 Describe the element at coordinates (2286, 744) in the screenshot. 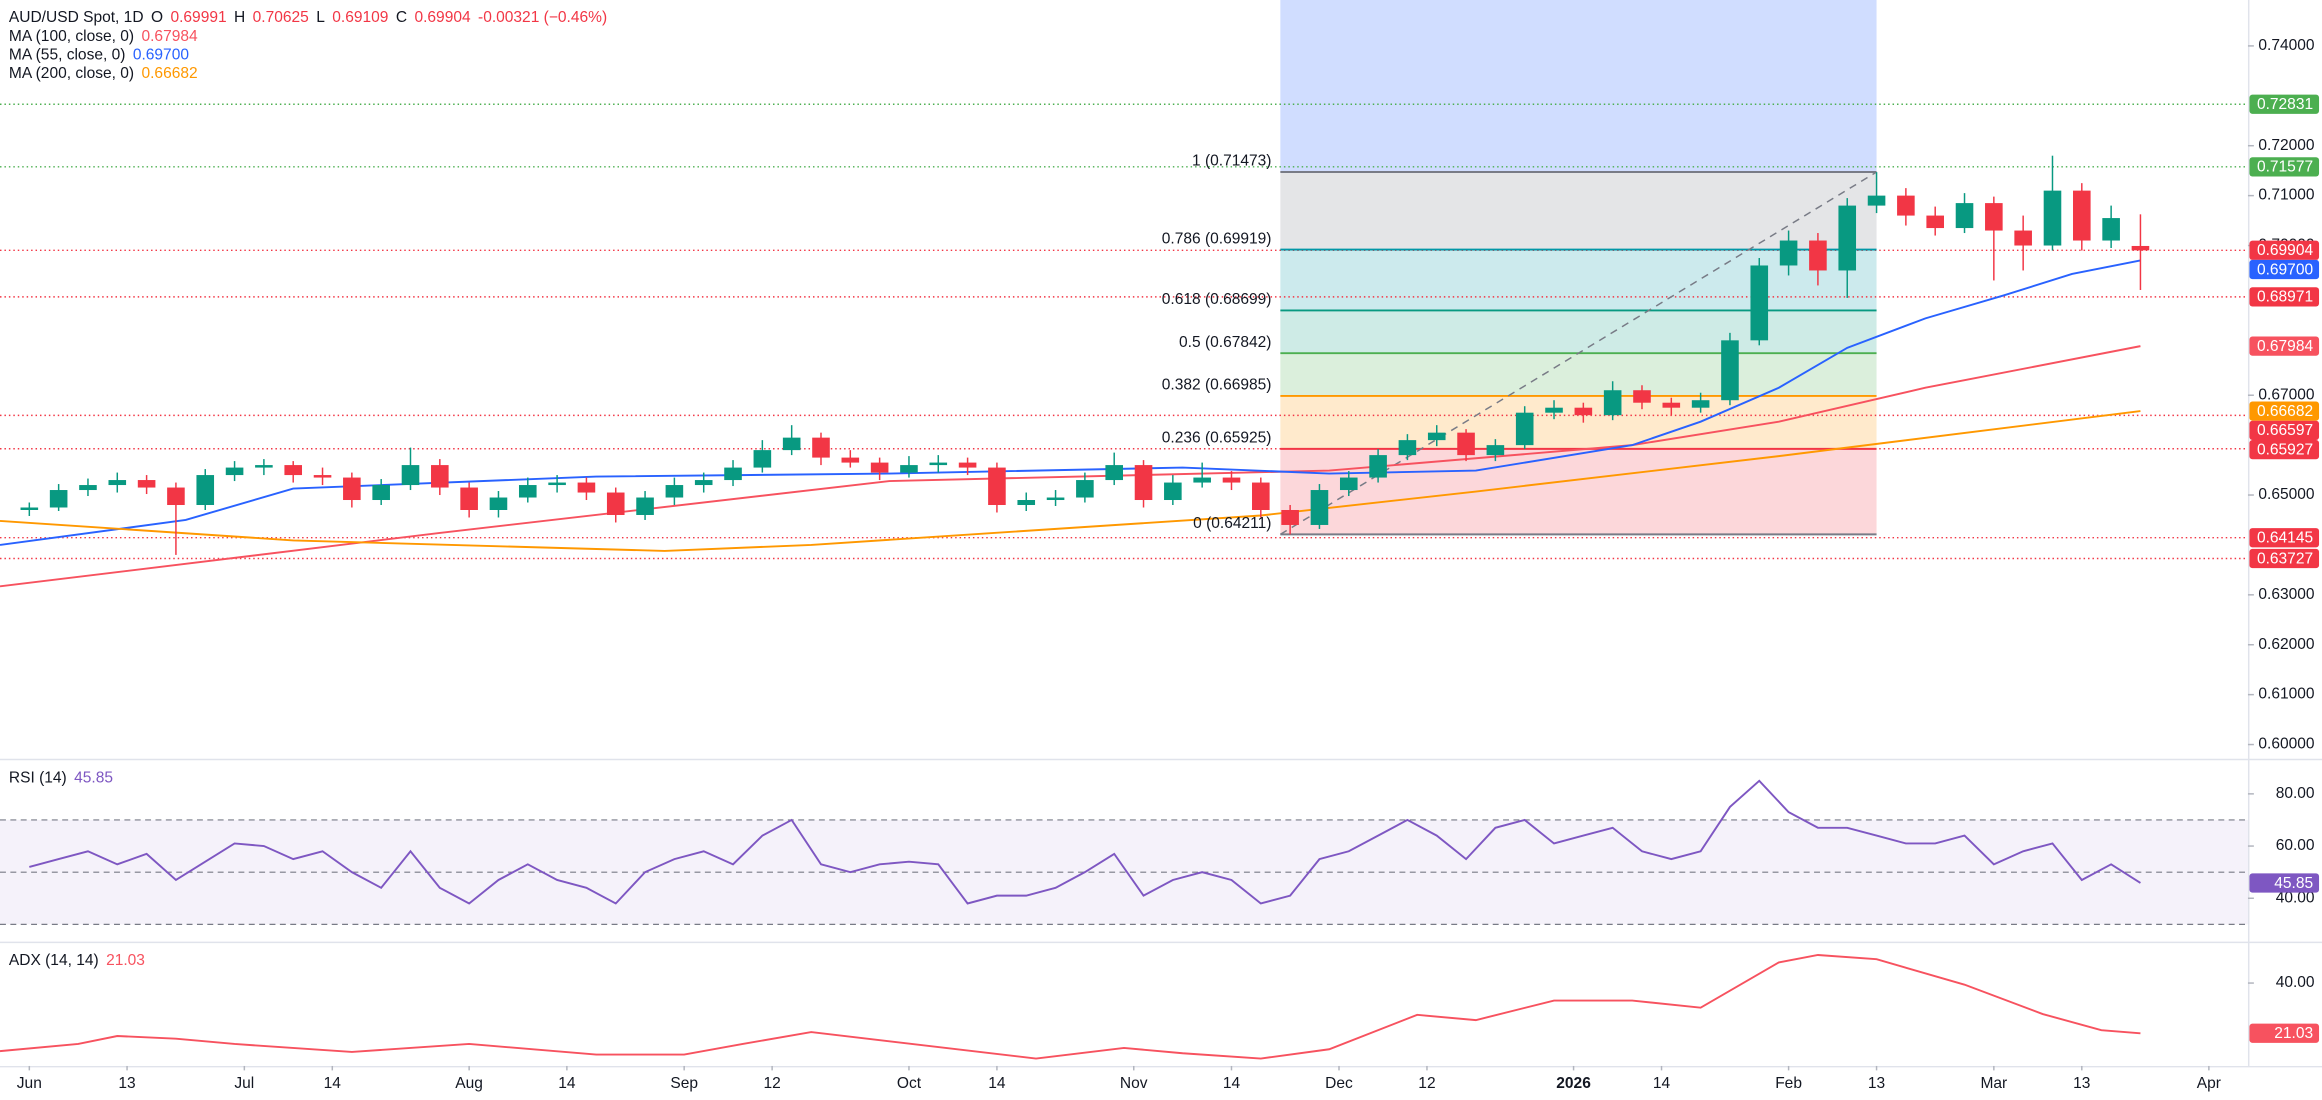

I see `y-tick-label: 0.60000` at that location.